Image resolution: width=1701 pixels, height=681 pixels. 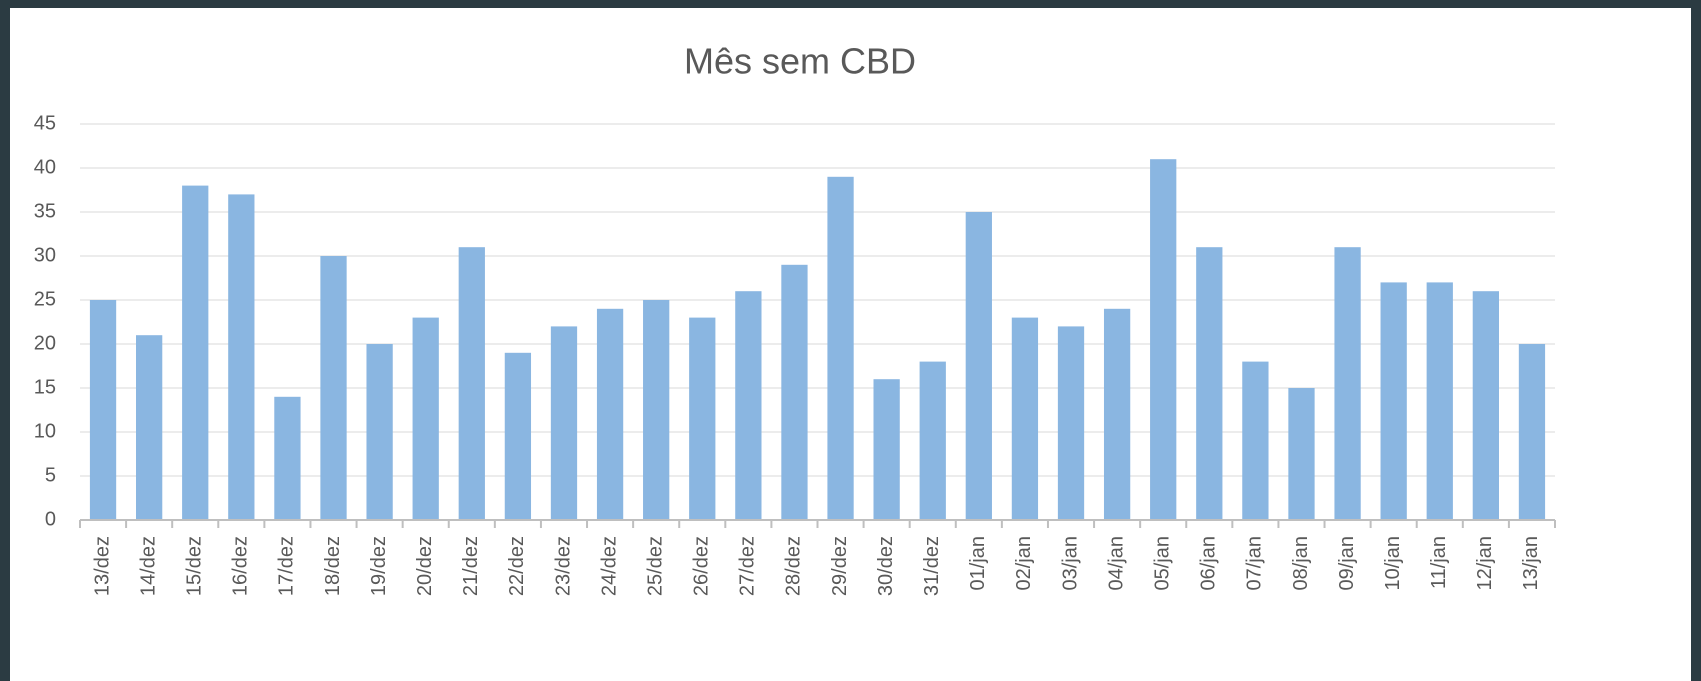 What do you see at coordinates (425, 566) in the screenshot?
I see `x-tick-label: 20/dez` at bounding box center [425, 566].